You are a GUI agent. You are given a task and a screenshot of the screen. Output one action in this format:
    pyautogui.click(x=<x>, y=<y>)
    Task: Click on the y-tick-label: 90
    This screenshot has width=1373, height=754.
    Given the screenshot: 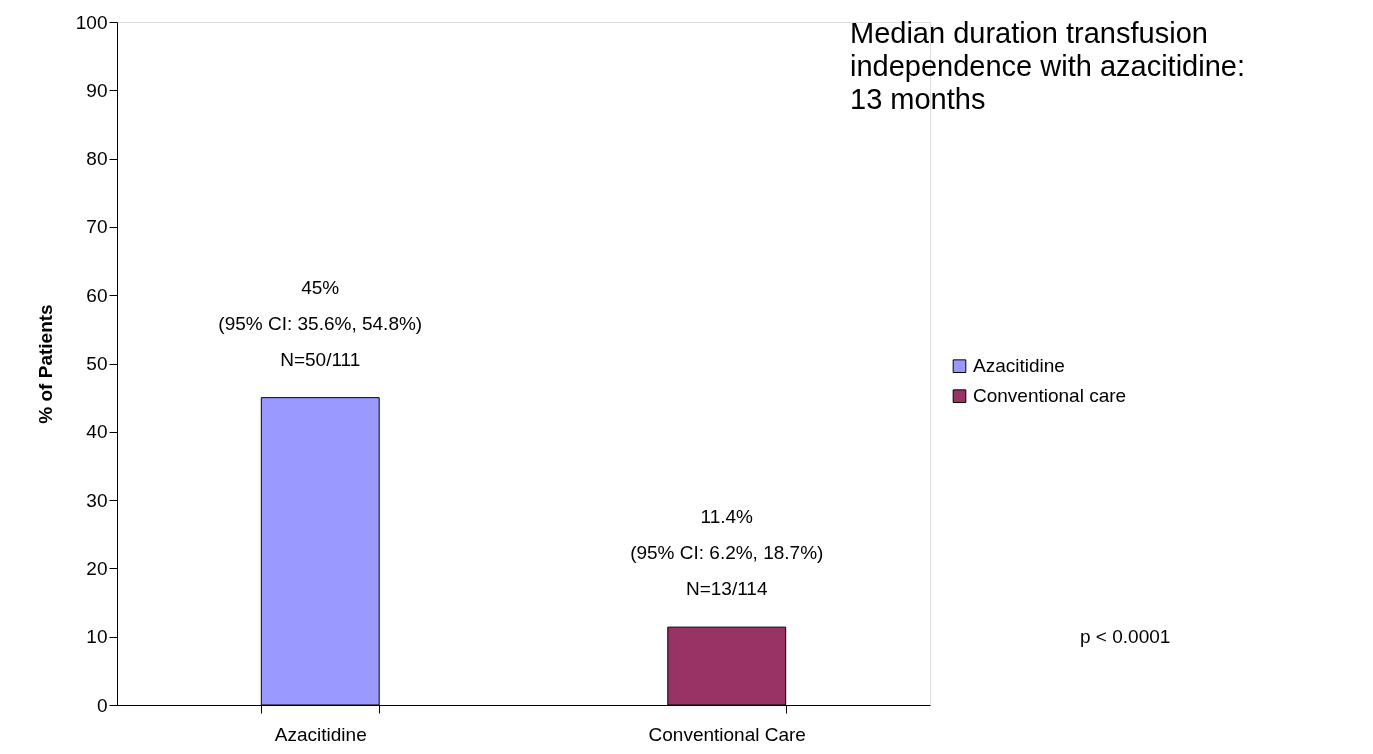 What is the action you would take?
    pyautogui.click(x=97, y=90)
    